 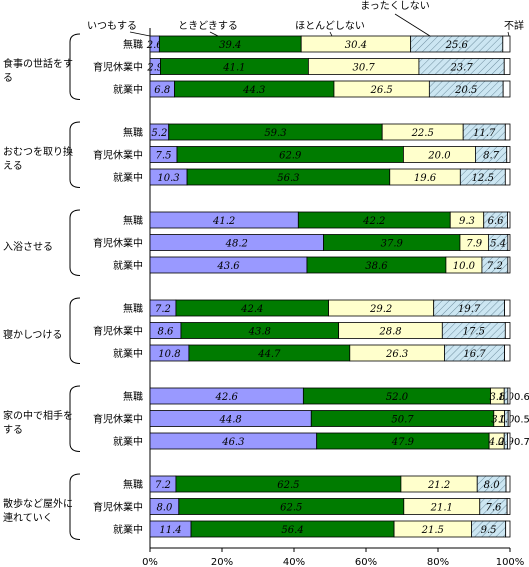 What do you see at coordinates (499, 420) in the screenshot?
I see `data-label: 3.0` at bounding box center [499, 420].